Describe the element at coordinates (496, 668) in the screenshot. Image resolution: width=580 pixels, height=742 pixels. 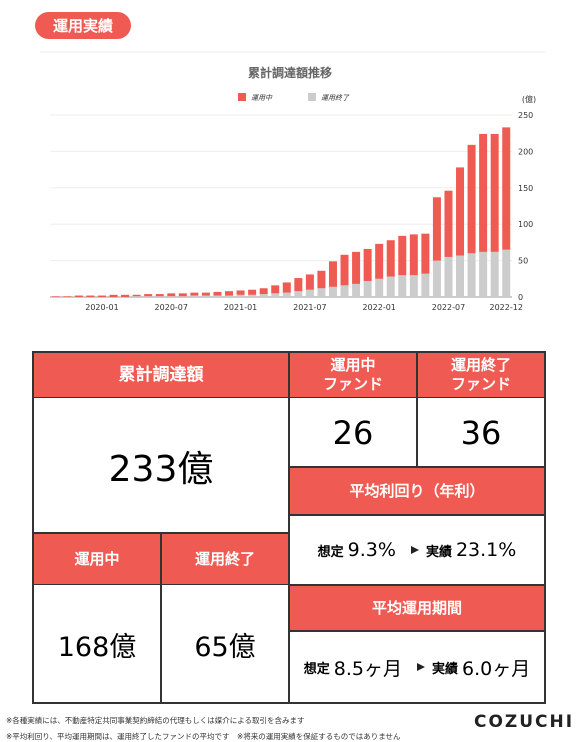
I see `text: 6.0ヶ月` at that location.